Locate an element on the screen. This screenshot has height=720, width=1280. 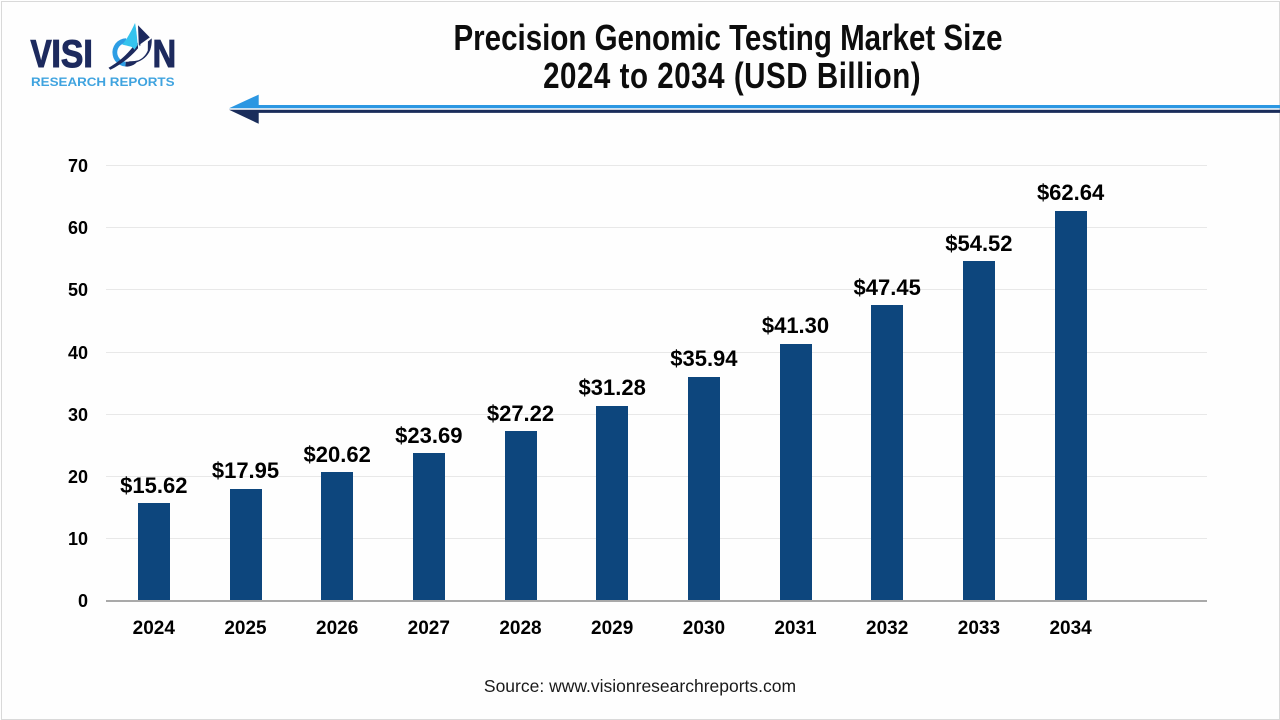
svg-text: RESEARCH REPORTS is located at coordinates (103, 82).